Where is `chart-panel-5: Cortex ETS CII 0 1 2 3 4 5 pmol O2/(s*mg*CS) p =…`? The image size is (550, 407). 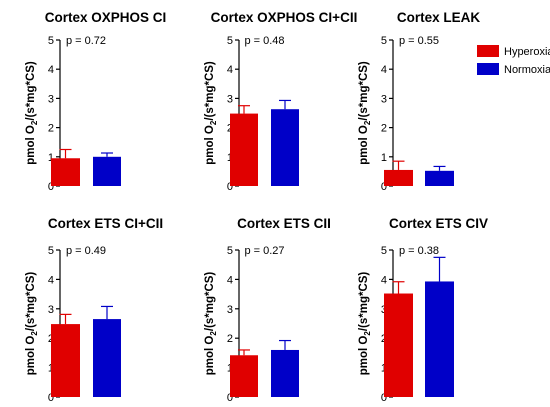
chart-panel-5: Cortex ETS CII 0 1 2 3 4 5 pmol O2/(s*mg*CS) p =… is located at coordinates (267, 310).